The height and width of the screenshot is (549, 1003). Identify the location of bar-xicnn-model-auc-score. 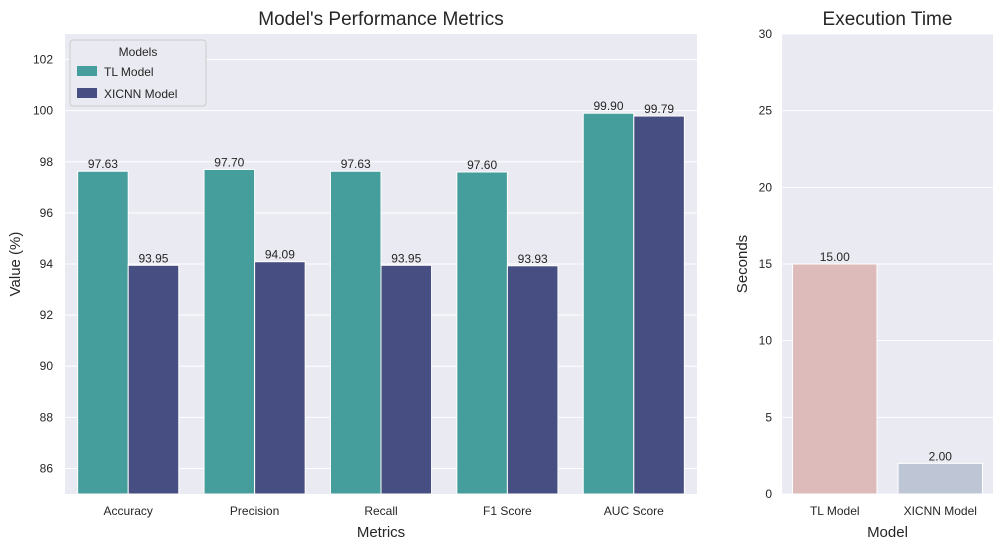
(659, 305).